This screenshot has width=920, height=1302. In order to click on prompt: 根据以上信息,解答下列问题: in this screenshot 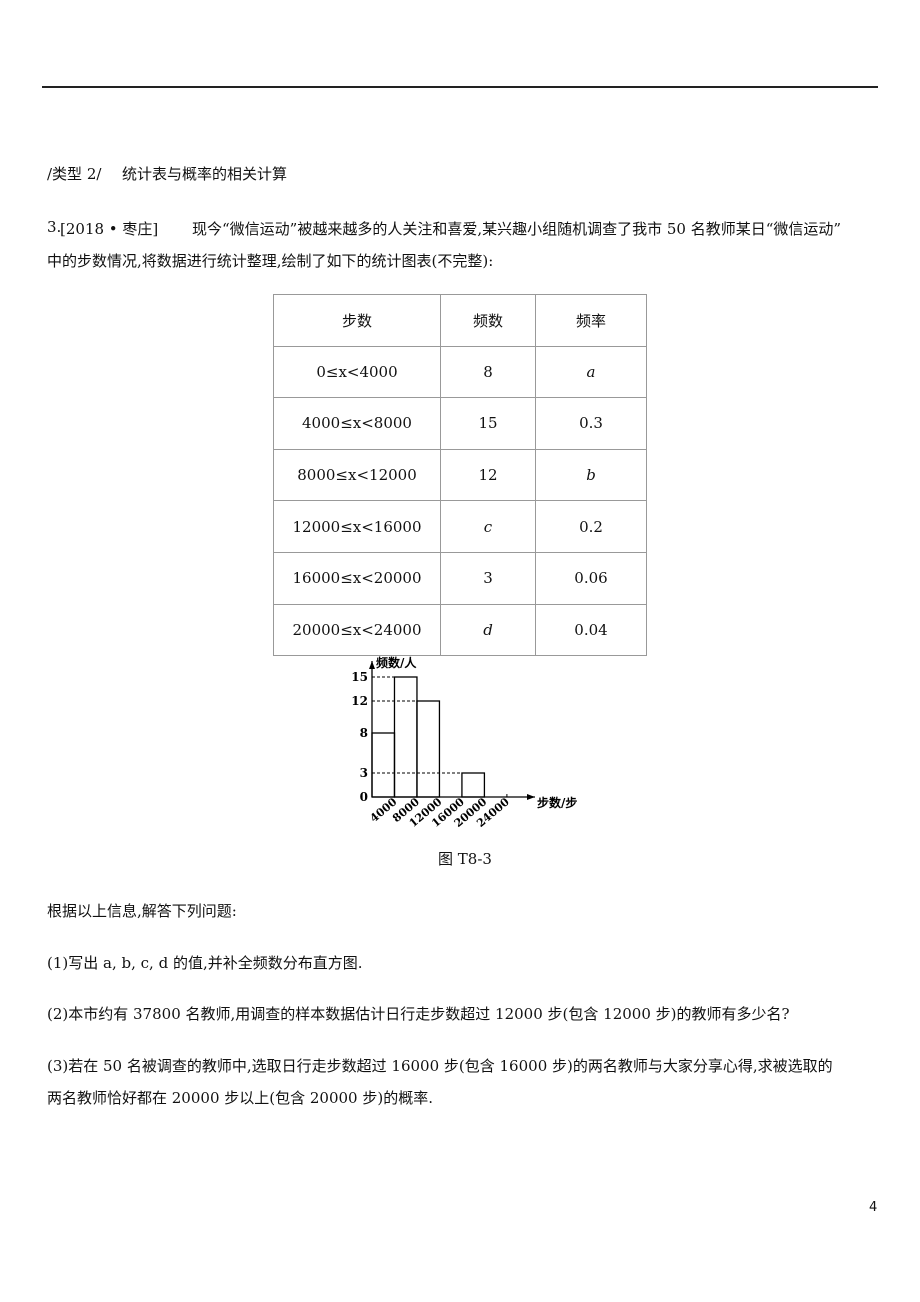, I will do `click(142, 911)`.